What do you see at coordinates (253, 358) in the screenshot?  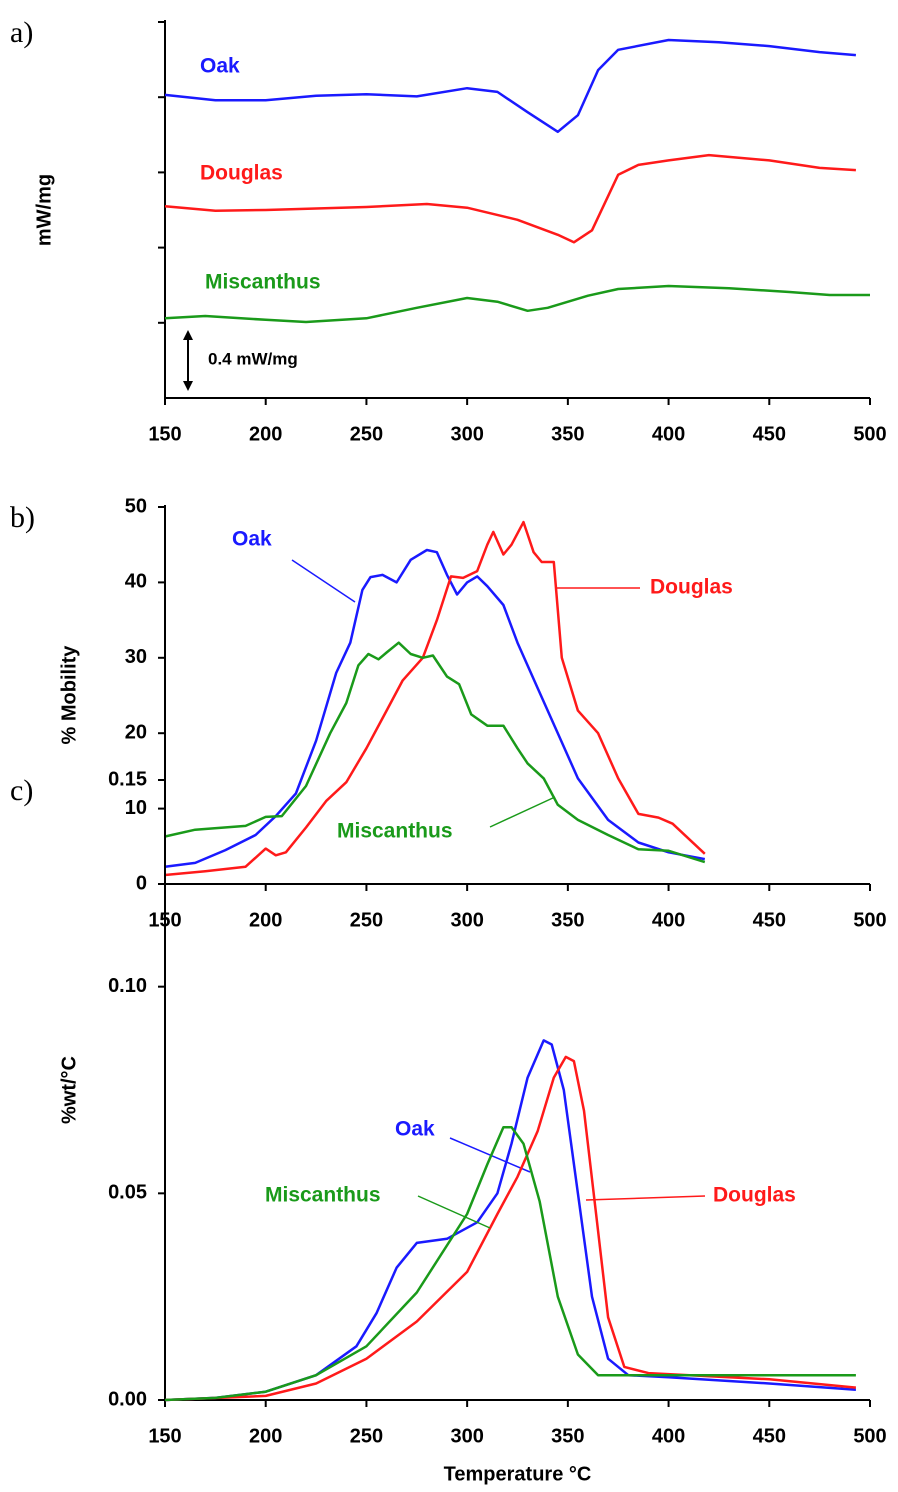 I see `scale-bar-label: 0.4 mW/mg` at bounding box center [253, 358].